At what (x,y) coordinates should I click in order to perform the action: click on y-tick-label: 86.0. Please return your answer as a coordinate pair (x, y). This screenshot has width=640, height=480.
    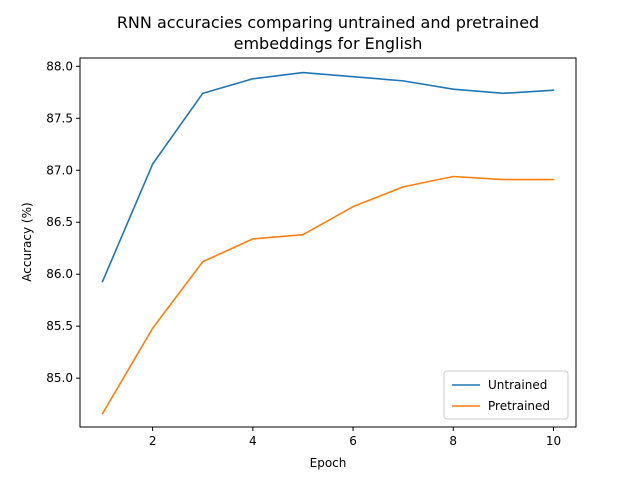
    Looking at the image, I should click on (59, 274).